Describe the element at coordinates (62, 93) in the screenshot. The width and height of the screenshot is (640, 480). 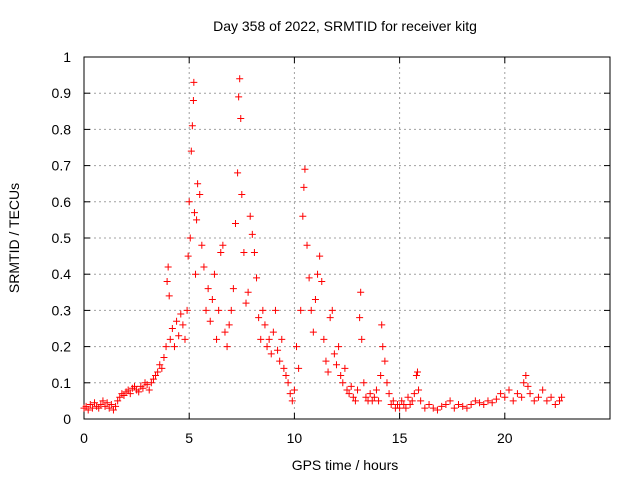
I see `y-tick-label: 0.9` at that location.